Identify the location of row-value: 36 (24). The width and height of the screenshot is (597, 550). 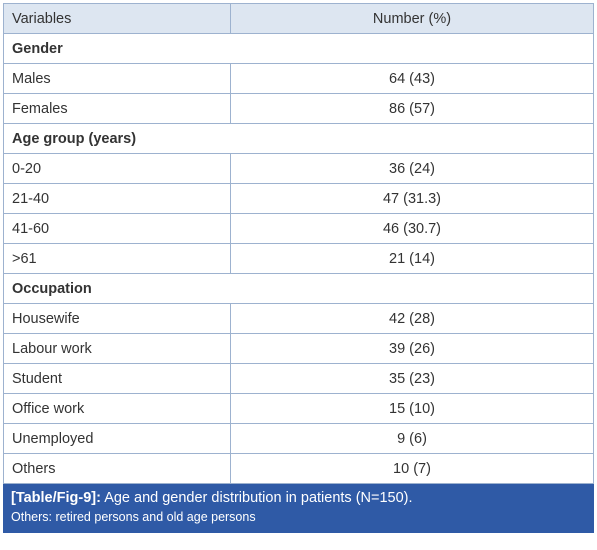
(412, 168).